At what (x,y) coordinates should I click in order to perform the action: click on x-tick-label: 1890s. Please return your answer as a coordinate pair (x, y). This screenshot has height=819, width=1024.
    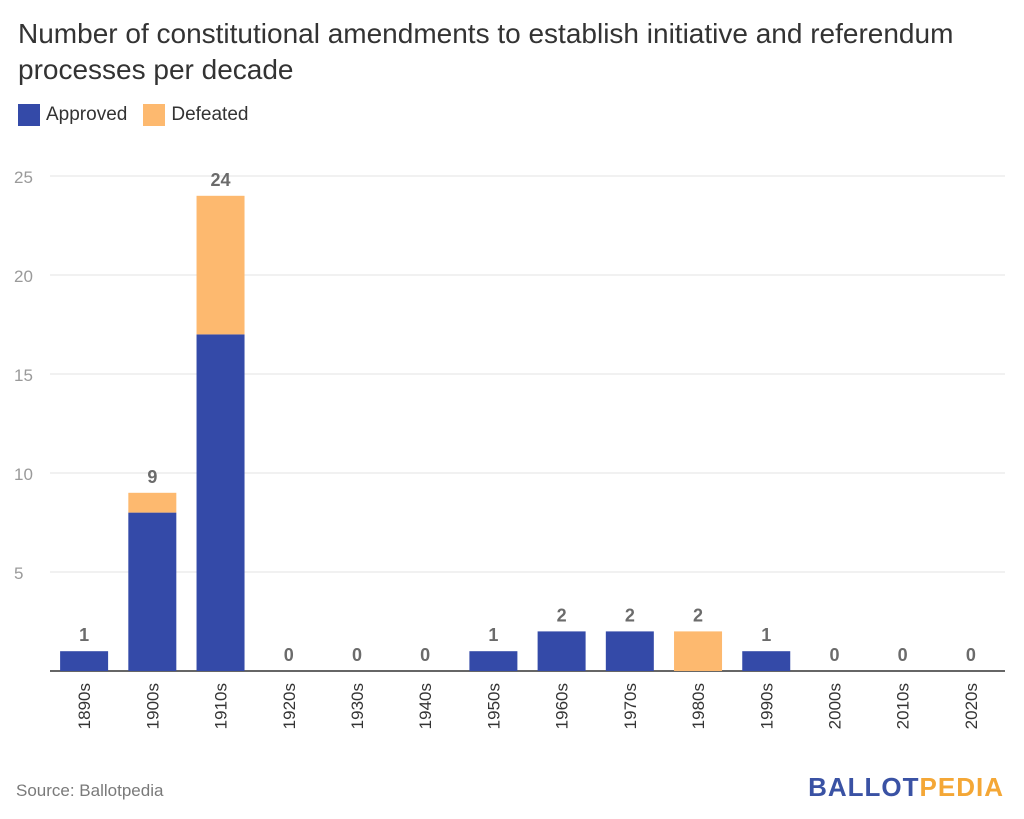
    Looking at the image, I should click on (84, 706).